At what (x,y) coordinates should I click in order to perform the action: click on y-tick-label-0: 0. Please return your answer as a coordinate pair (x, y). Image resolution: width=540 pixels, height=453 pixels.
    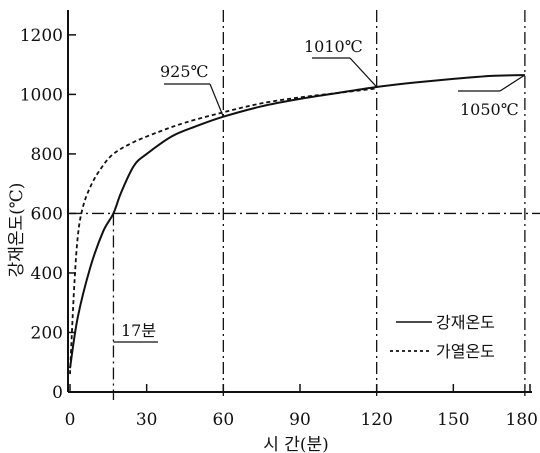
    Looking at the image, I should click on (57, 393).